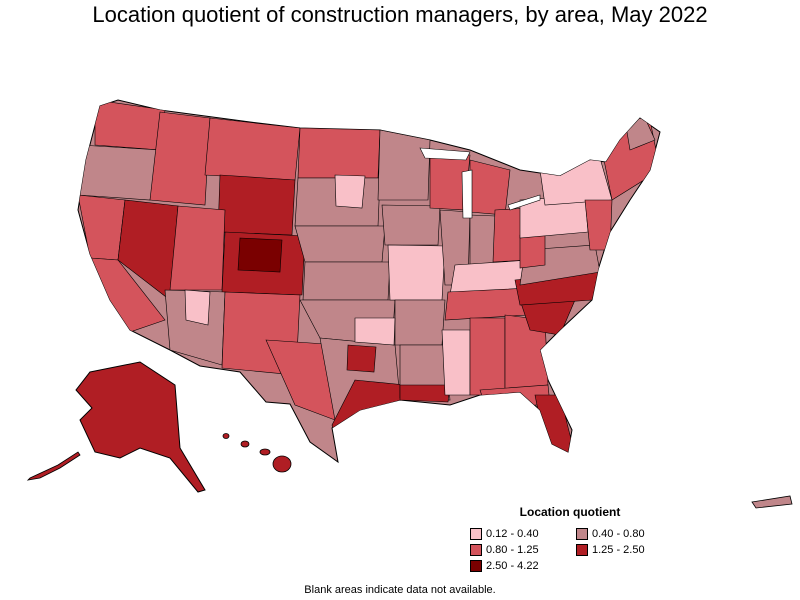 This screenshot has width=800, height=600. What do you see at coordinates (524, 202) in the screenshot?
I see `lake-erie` at bounding box center [524, 202].